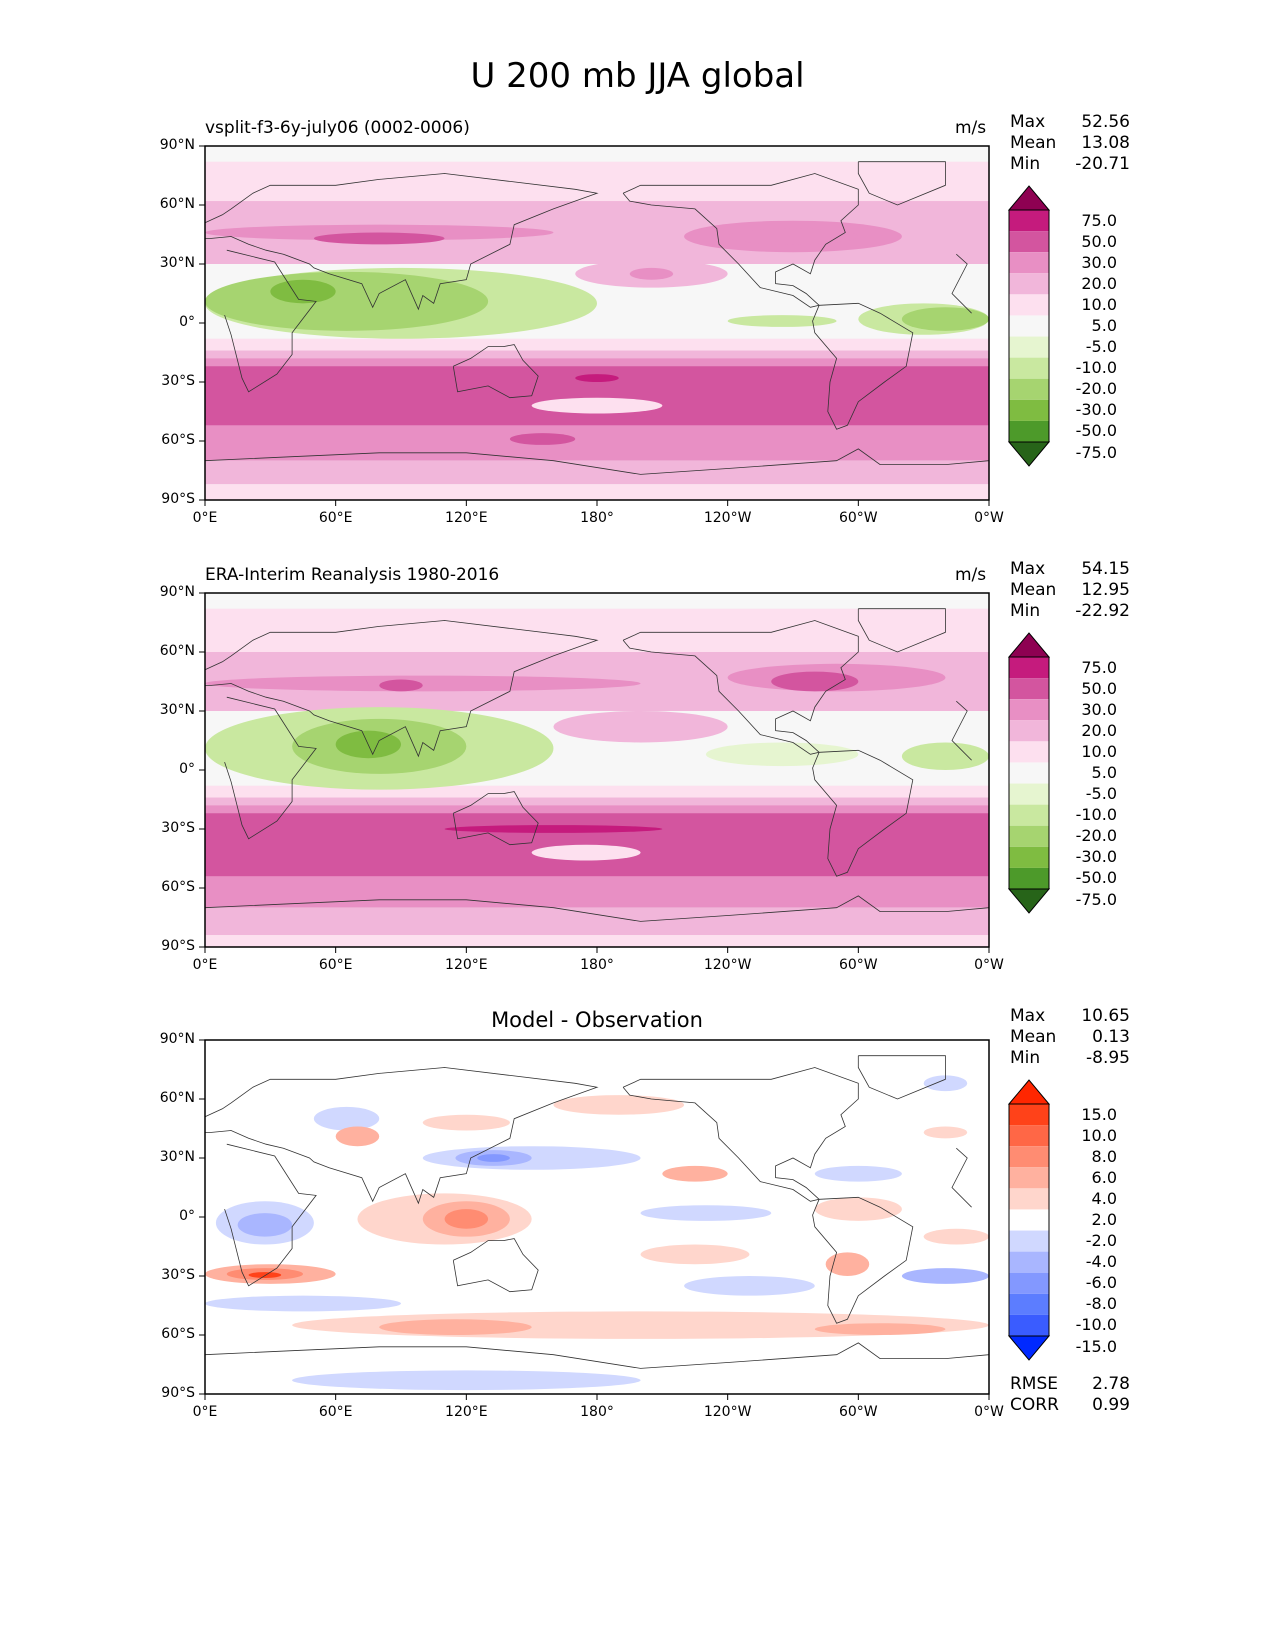 The image size is (1275, 1650). I want to click on lat-tick-label: 30°S, so click(178, 1275).